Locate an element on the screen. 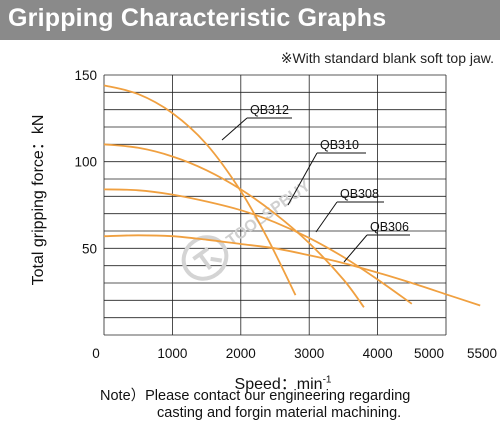  title-bar: Gripping Characteristic Graphs is located at coordinates (250, 20).